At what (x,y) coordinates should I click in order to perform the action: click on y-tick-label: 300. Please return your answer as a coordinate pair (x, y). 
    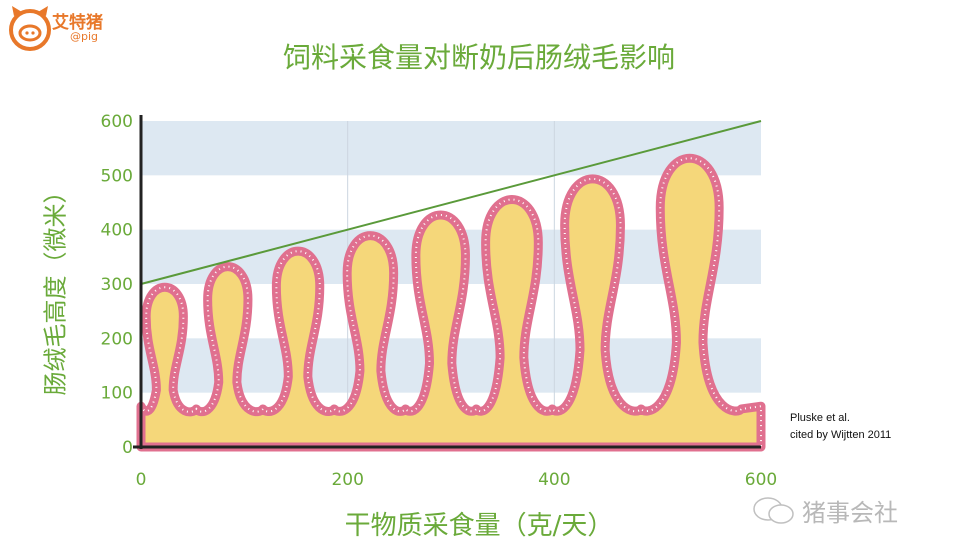
    Looking at the image, I should click on (117, 285).